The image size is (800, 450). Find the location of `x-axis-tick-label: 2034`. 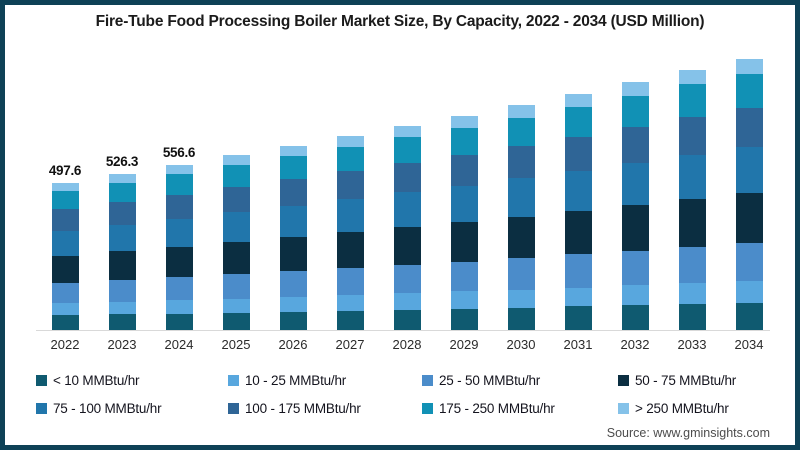

x-axis-tick-label: 2034 is located at coordinates (749, 344).